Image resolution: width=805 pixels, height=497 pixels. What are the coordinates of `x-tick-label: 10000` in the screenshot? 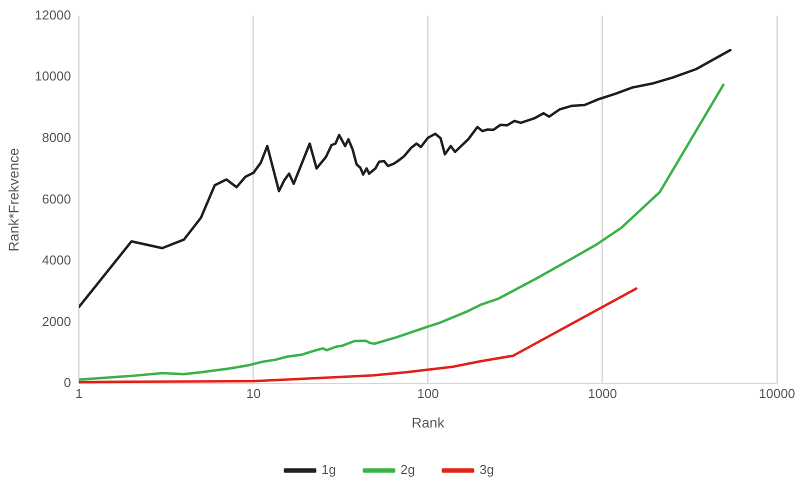 It's located at (777, 393).